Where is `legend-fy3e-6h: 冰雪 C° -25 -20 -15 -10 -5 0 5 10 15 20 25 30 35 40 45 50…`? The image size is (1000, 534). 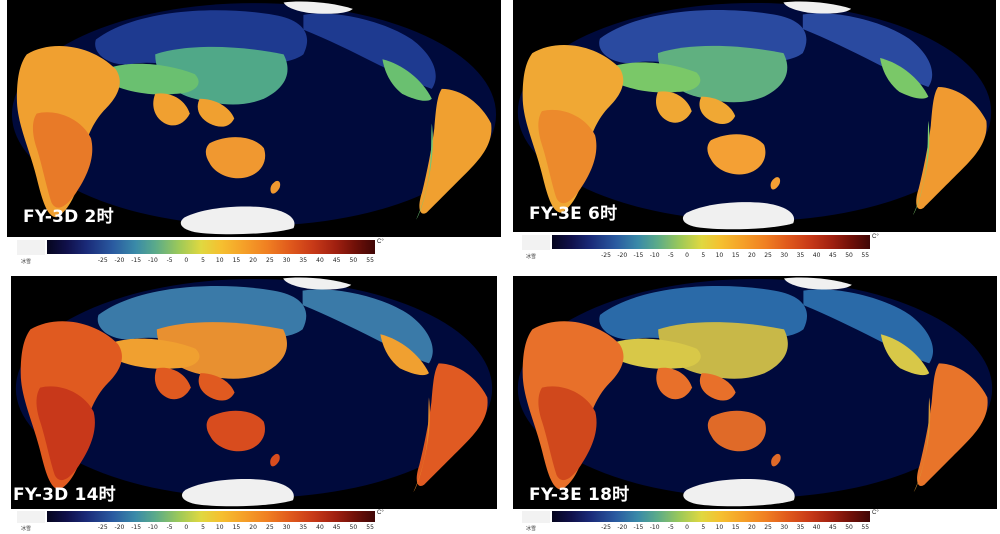 legend-fy3e-6h: 冰雪 C° -25 -20 -15 -10 -5 0 5 10 15 20 25 30 35 40 45 50… is located at coordinates (704, 248).